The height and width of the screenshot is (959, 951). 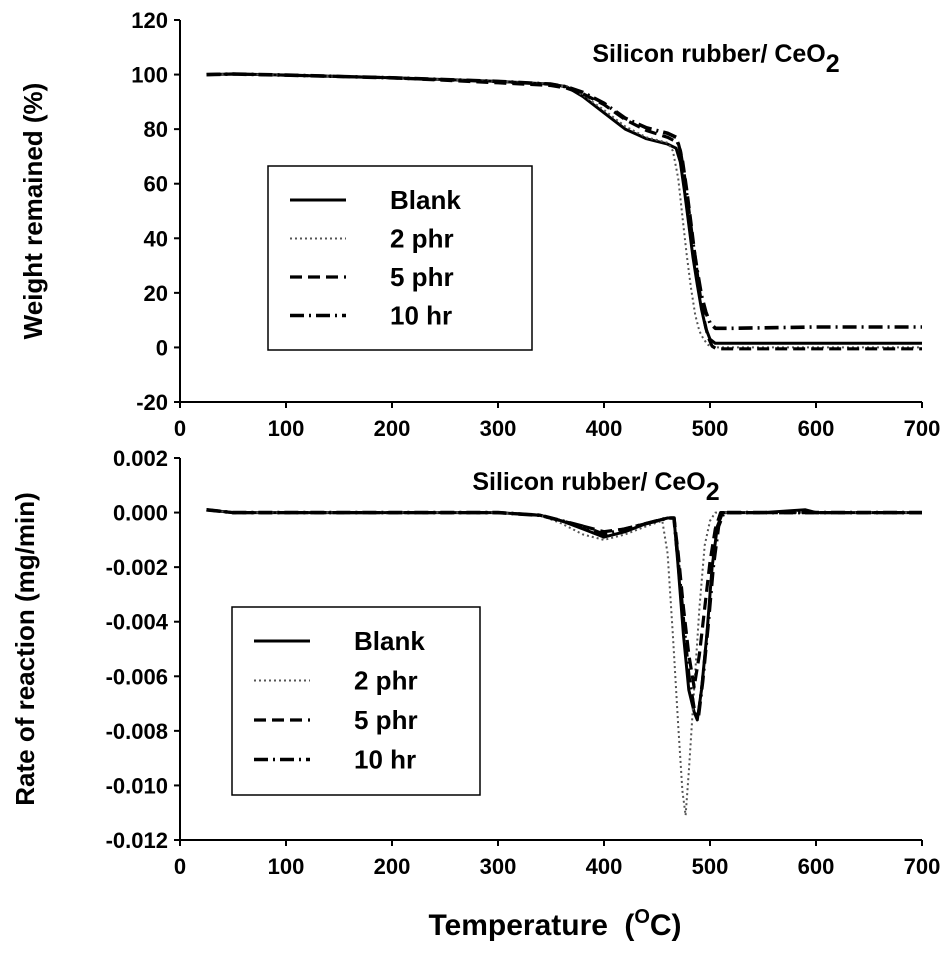 What do you see at coordinates (140, 513) in the screenshot?
I see `y-tick-label: 0.000` at bounding box center [140, 513].